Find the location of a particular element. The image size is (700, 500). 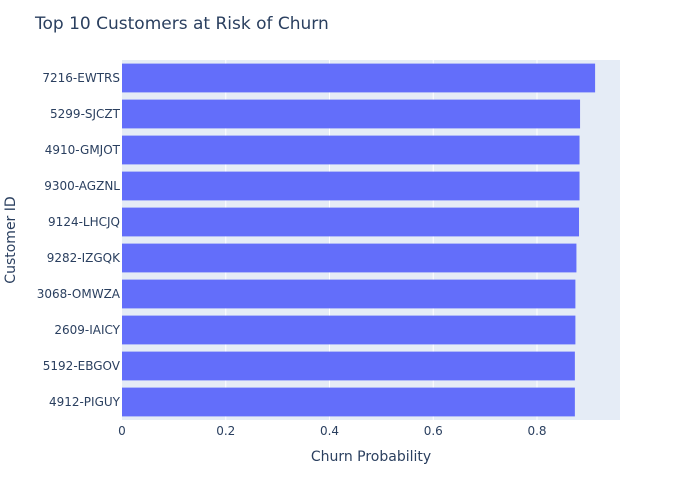

bar-9300-AGZNL is located at coordinates (351, 186).